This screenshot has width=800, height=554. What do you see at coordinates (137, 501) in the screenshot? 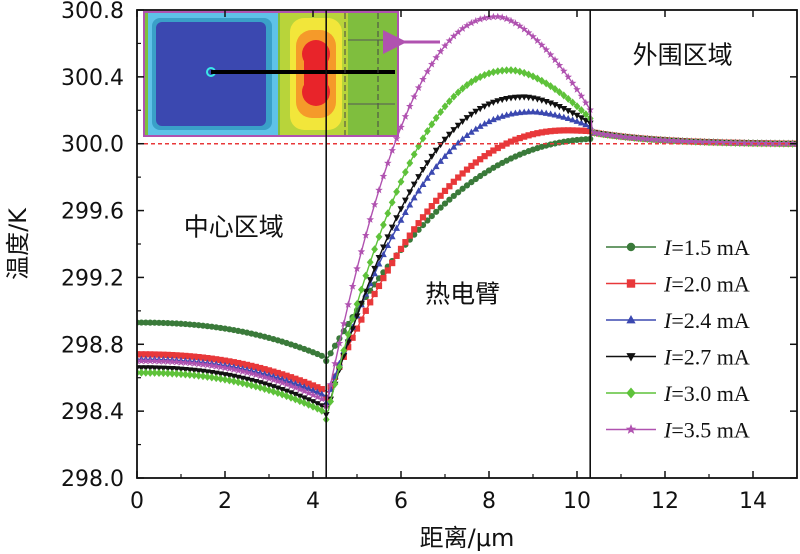
I see `x-tick-label: 0` at bounding box center [137, 501].